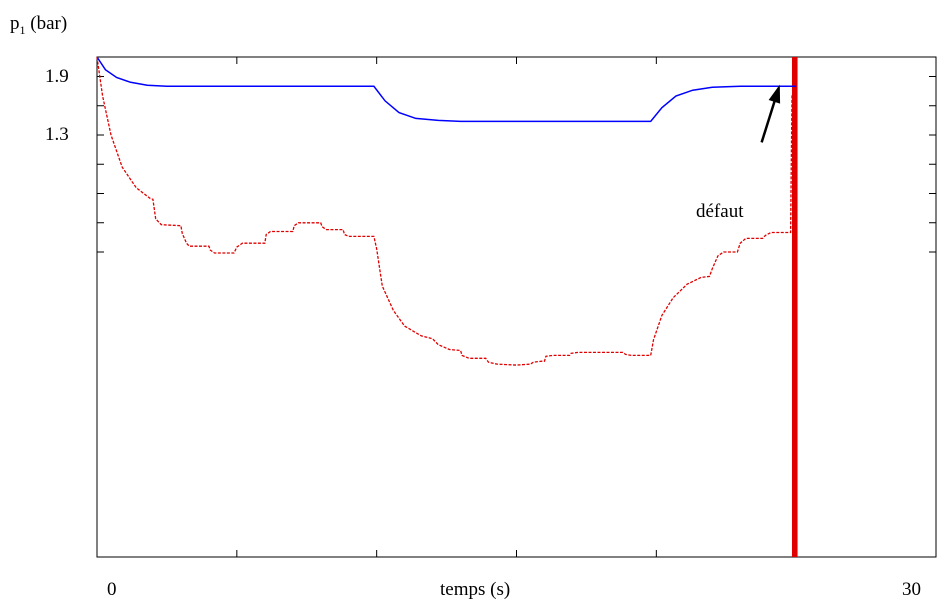  I want to click on x-tick-label: 0, so click(112, 589).